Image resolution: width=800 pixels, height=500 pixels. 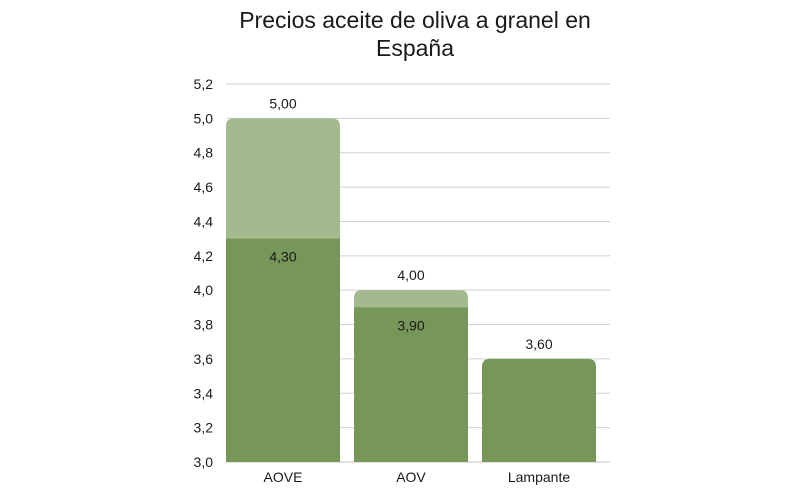 What do you see at coordinates (410, 275) in the screenshot?
I see `data-label-upper: 4,00` at bounding box center [410, 275].